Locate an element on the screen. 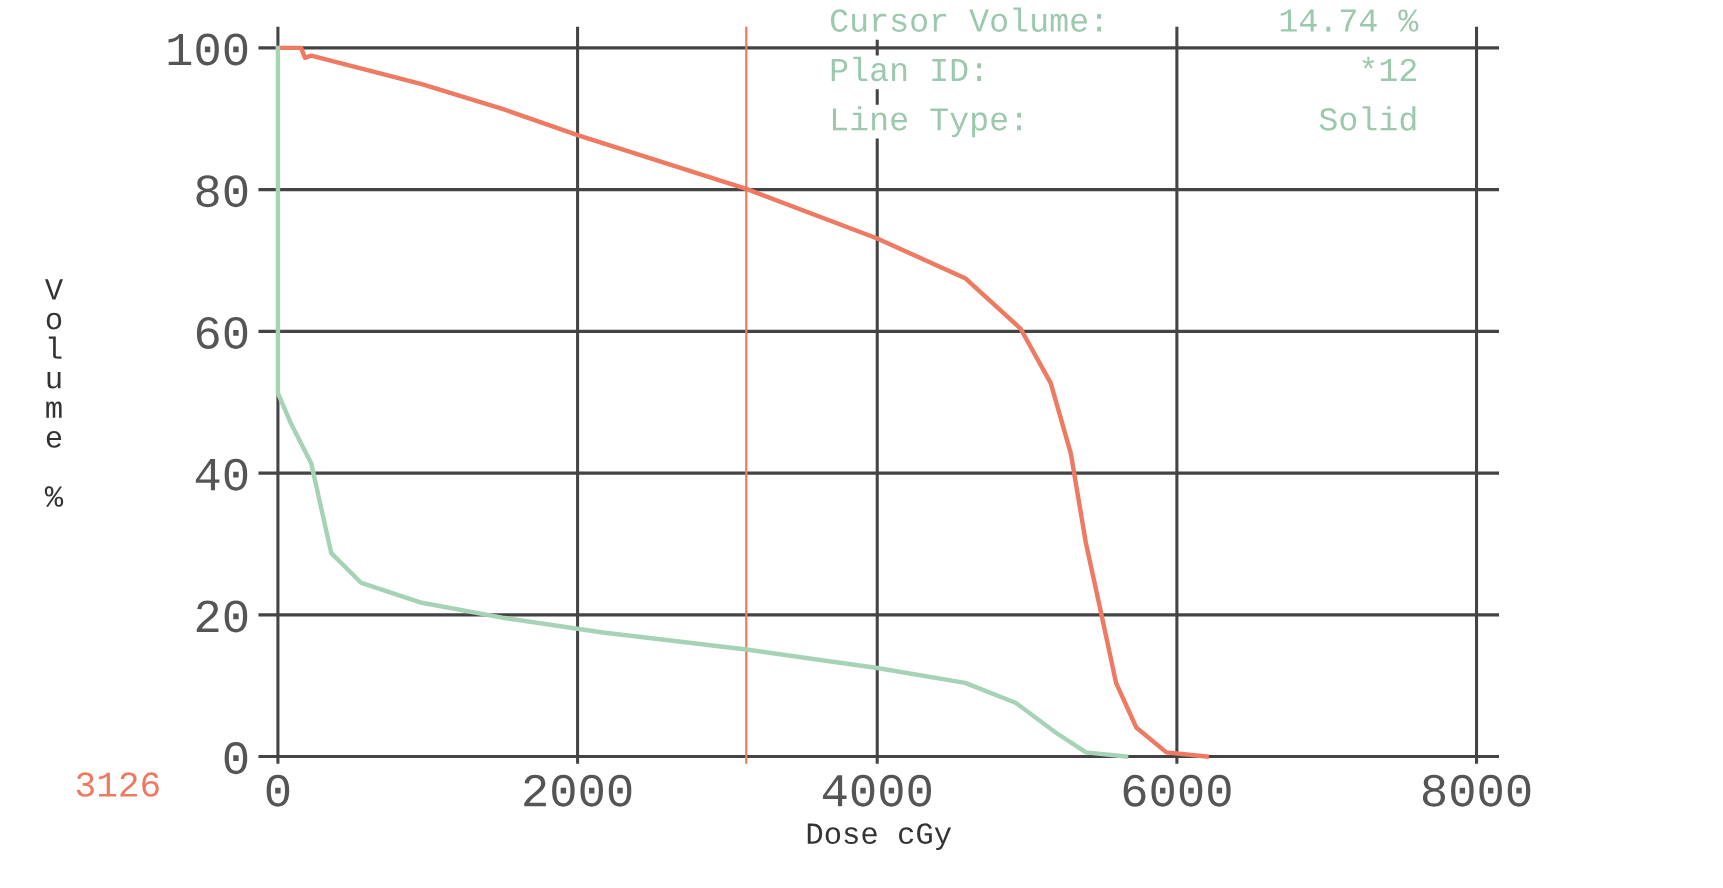  x-tick-label: 2000 is located at coordinates (578, 790).